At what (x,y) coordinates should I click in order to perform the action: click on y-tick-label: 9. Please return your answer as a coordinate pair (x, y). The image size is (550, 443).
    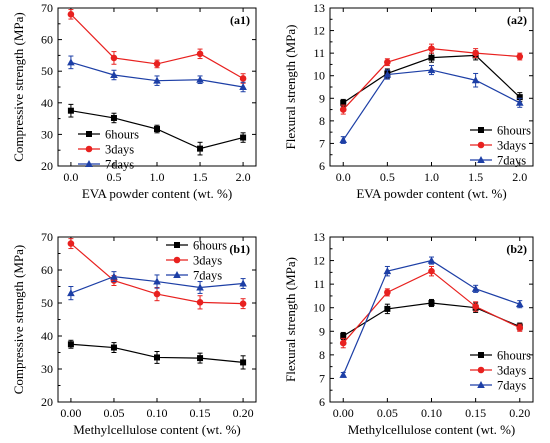
    Looking at the image, I should click on (322, 331).